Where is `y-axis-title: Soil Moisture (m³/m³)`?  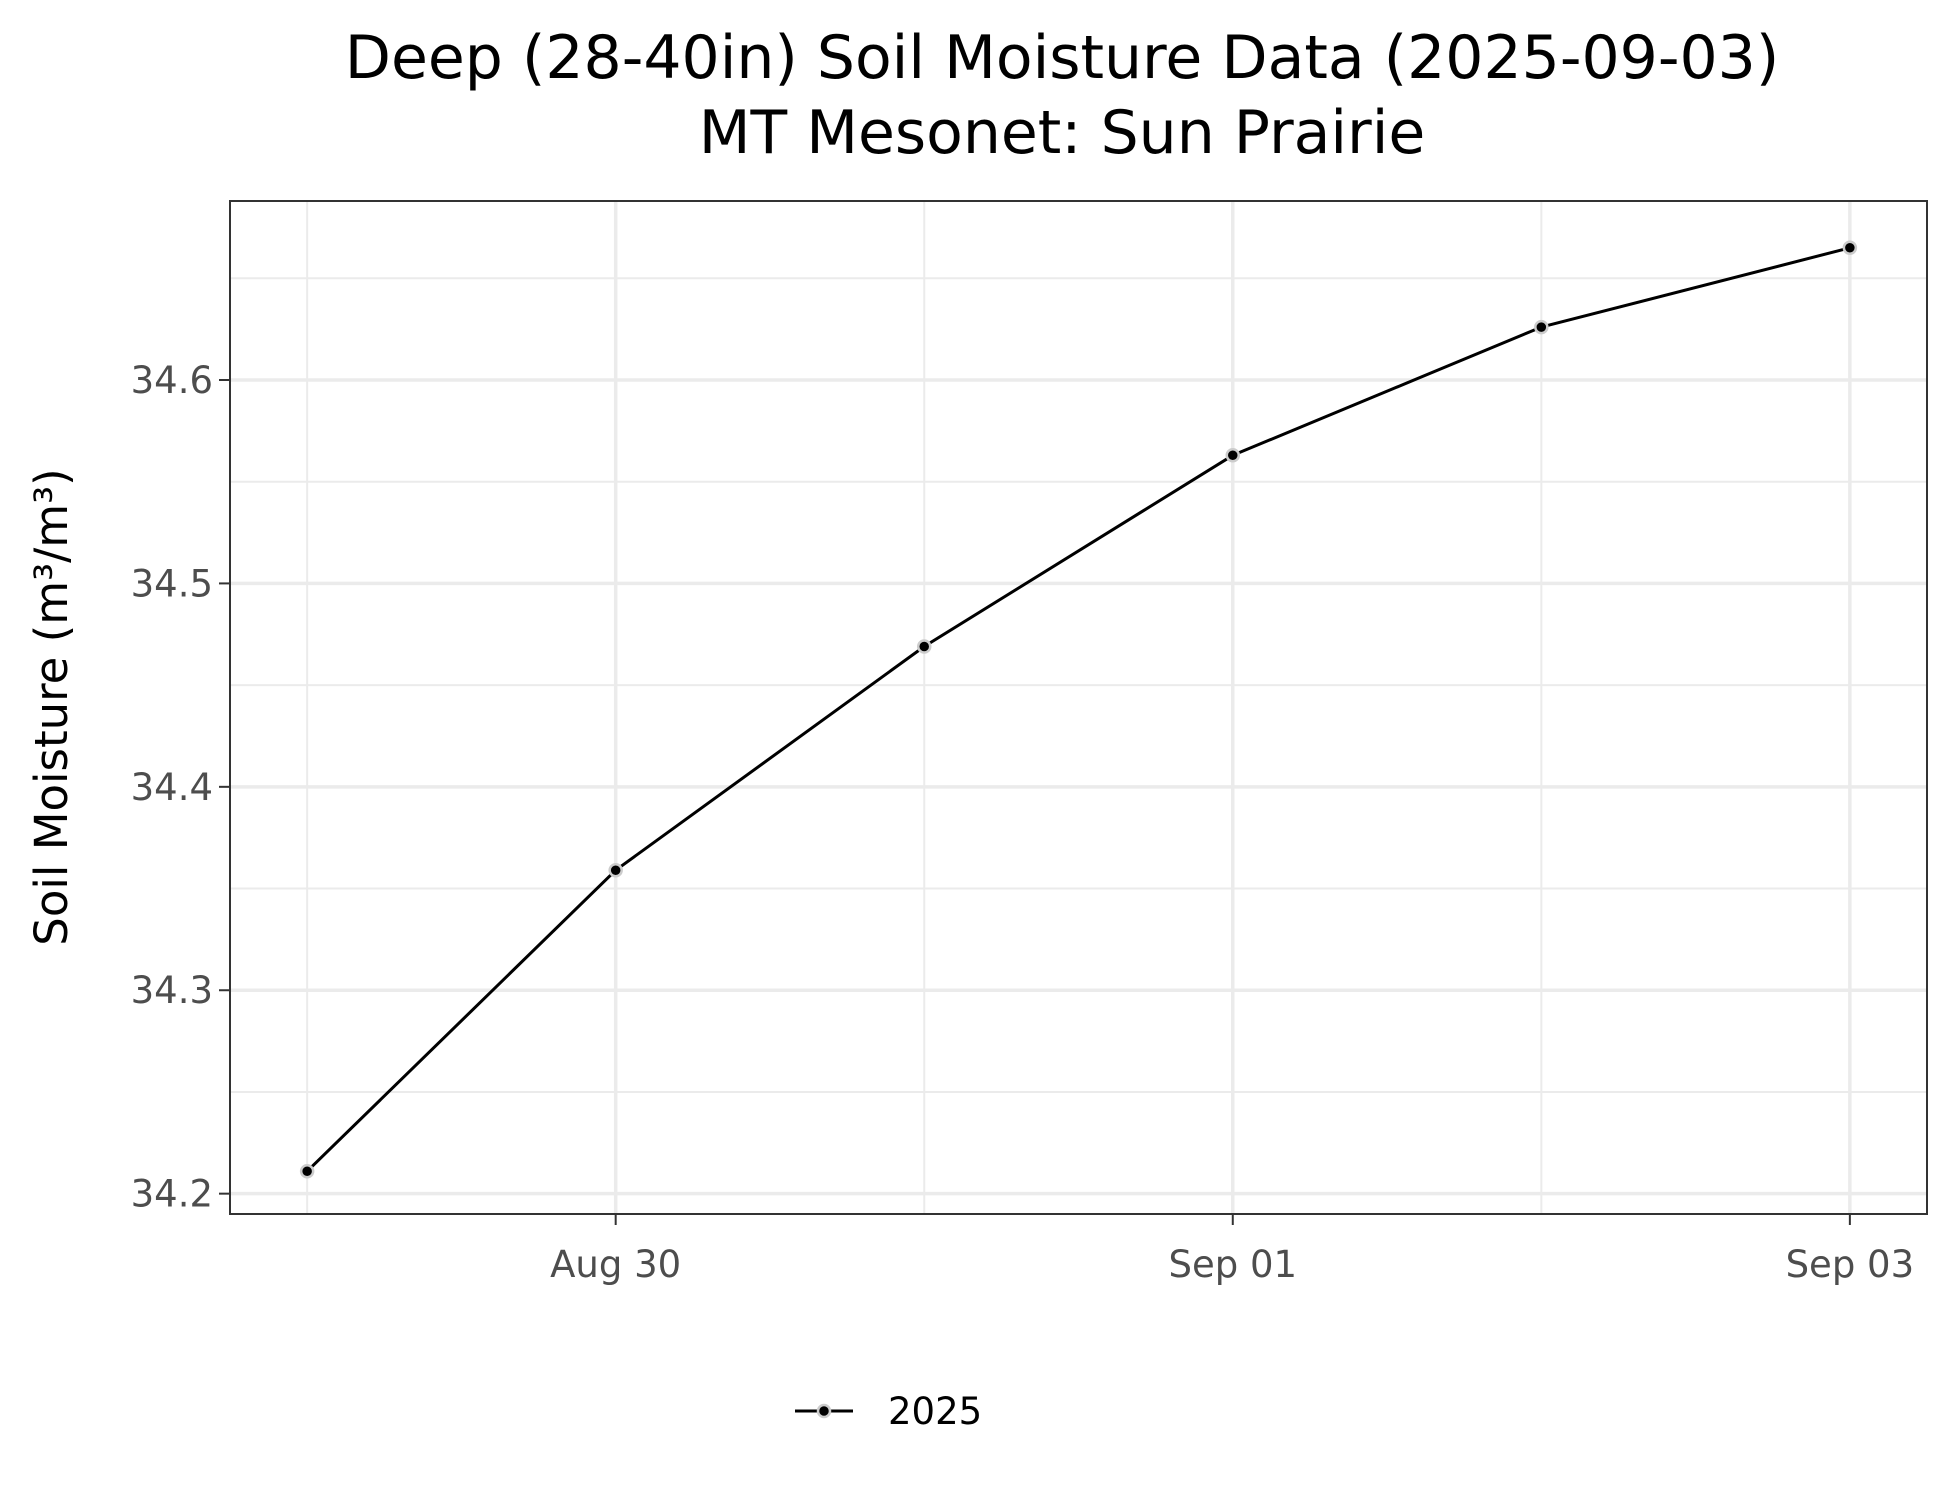
y-axis-title: Soil Moisture (m³/m³) is located at coordinates (51, 706).